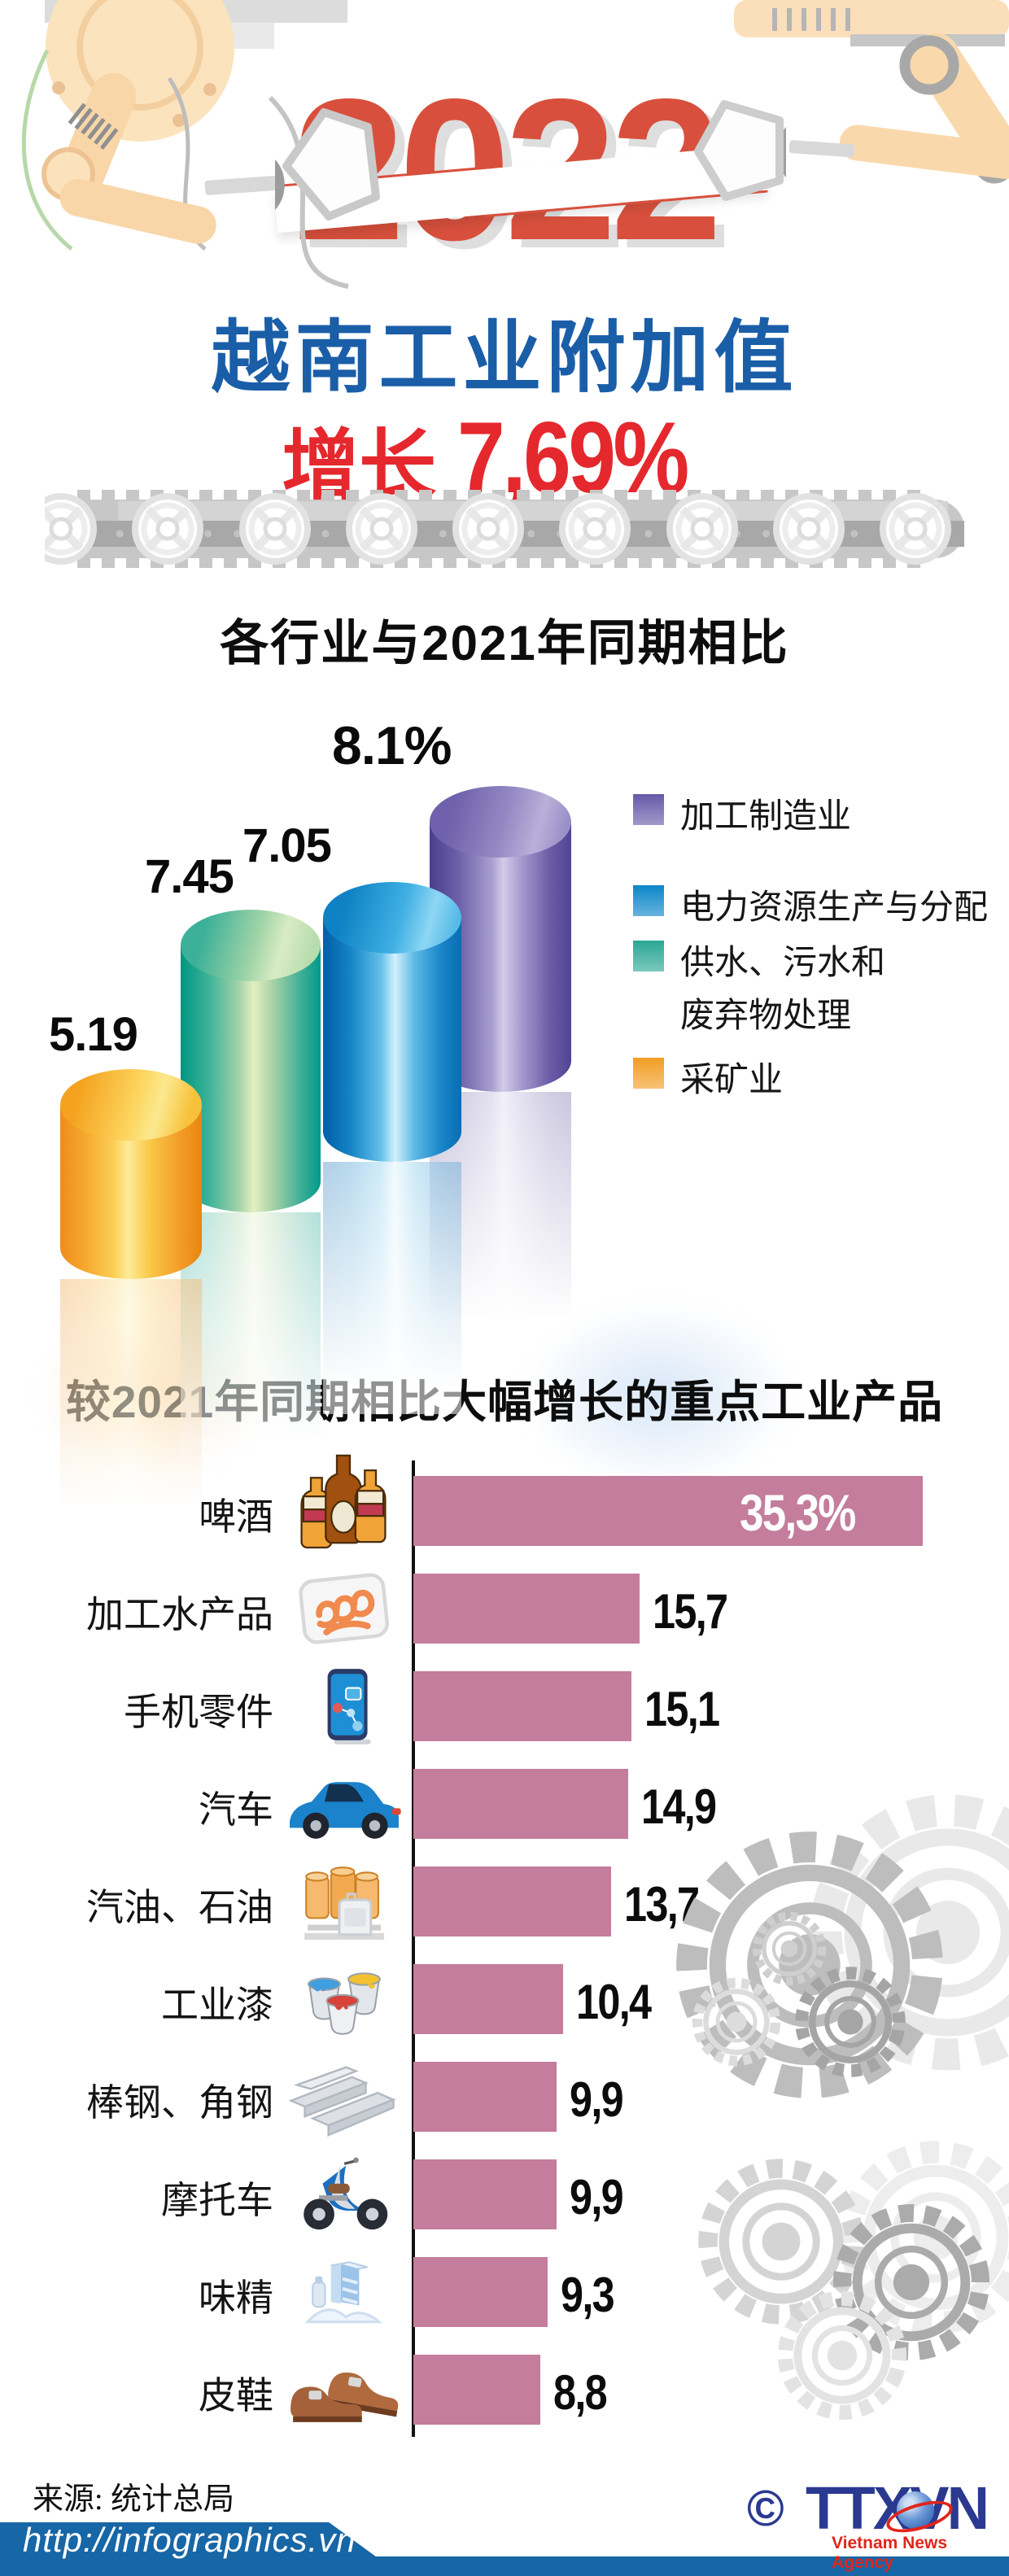 This screenshot has width=1009, height=2576. Describe the element at coordinates (915, 2510) in the screenshot. I see `globe-icon` at that location.